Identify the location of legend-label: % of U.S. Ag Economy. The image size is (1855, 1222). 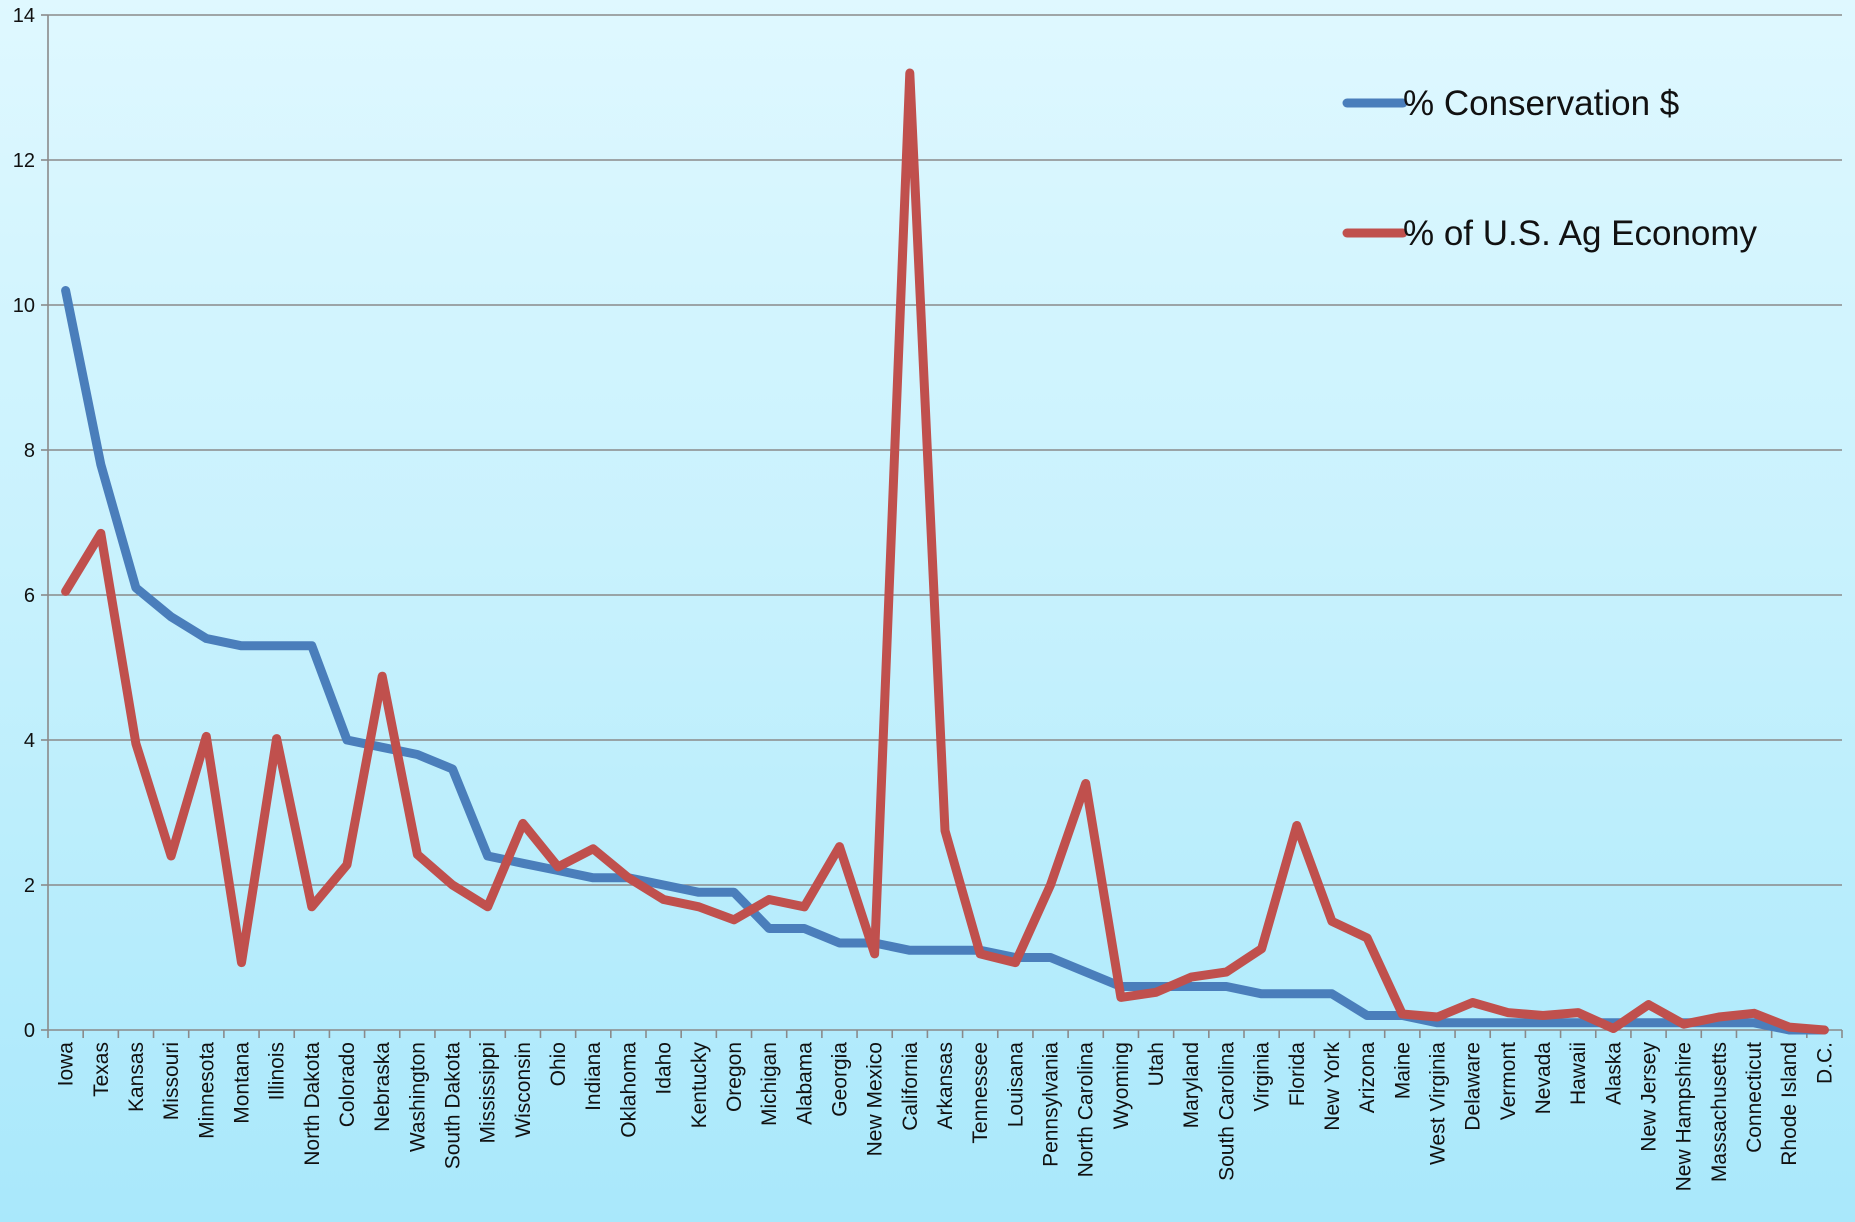
(1580, 233).